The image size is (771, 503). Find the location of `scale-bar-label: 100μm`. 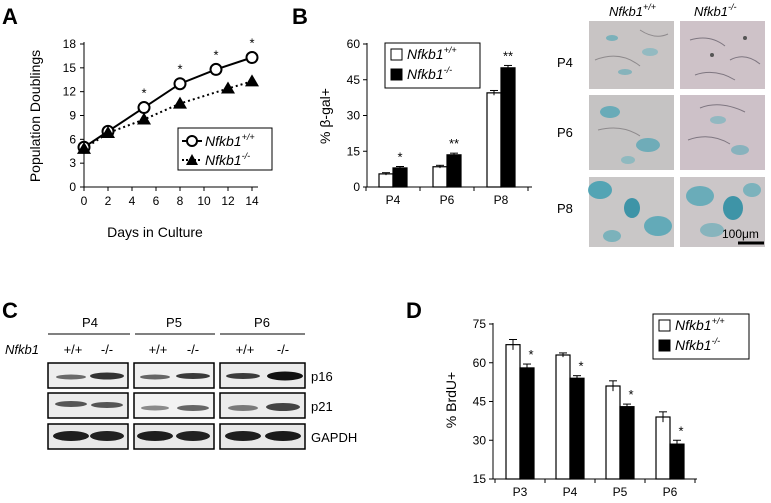

scale-bar-label: 100μm is located at coordinates (740, 234).